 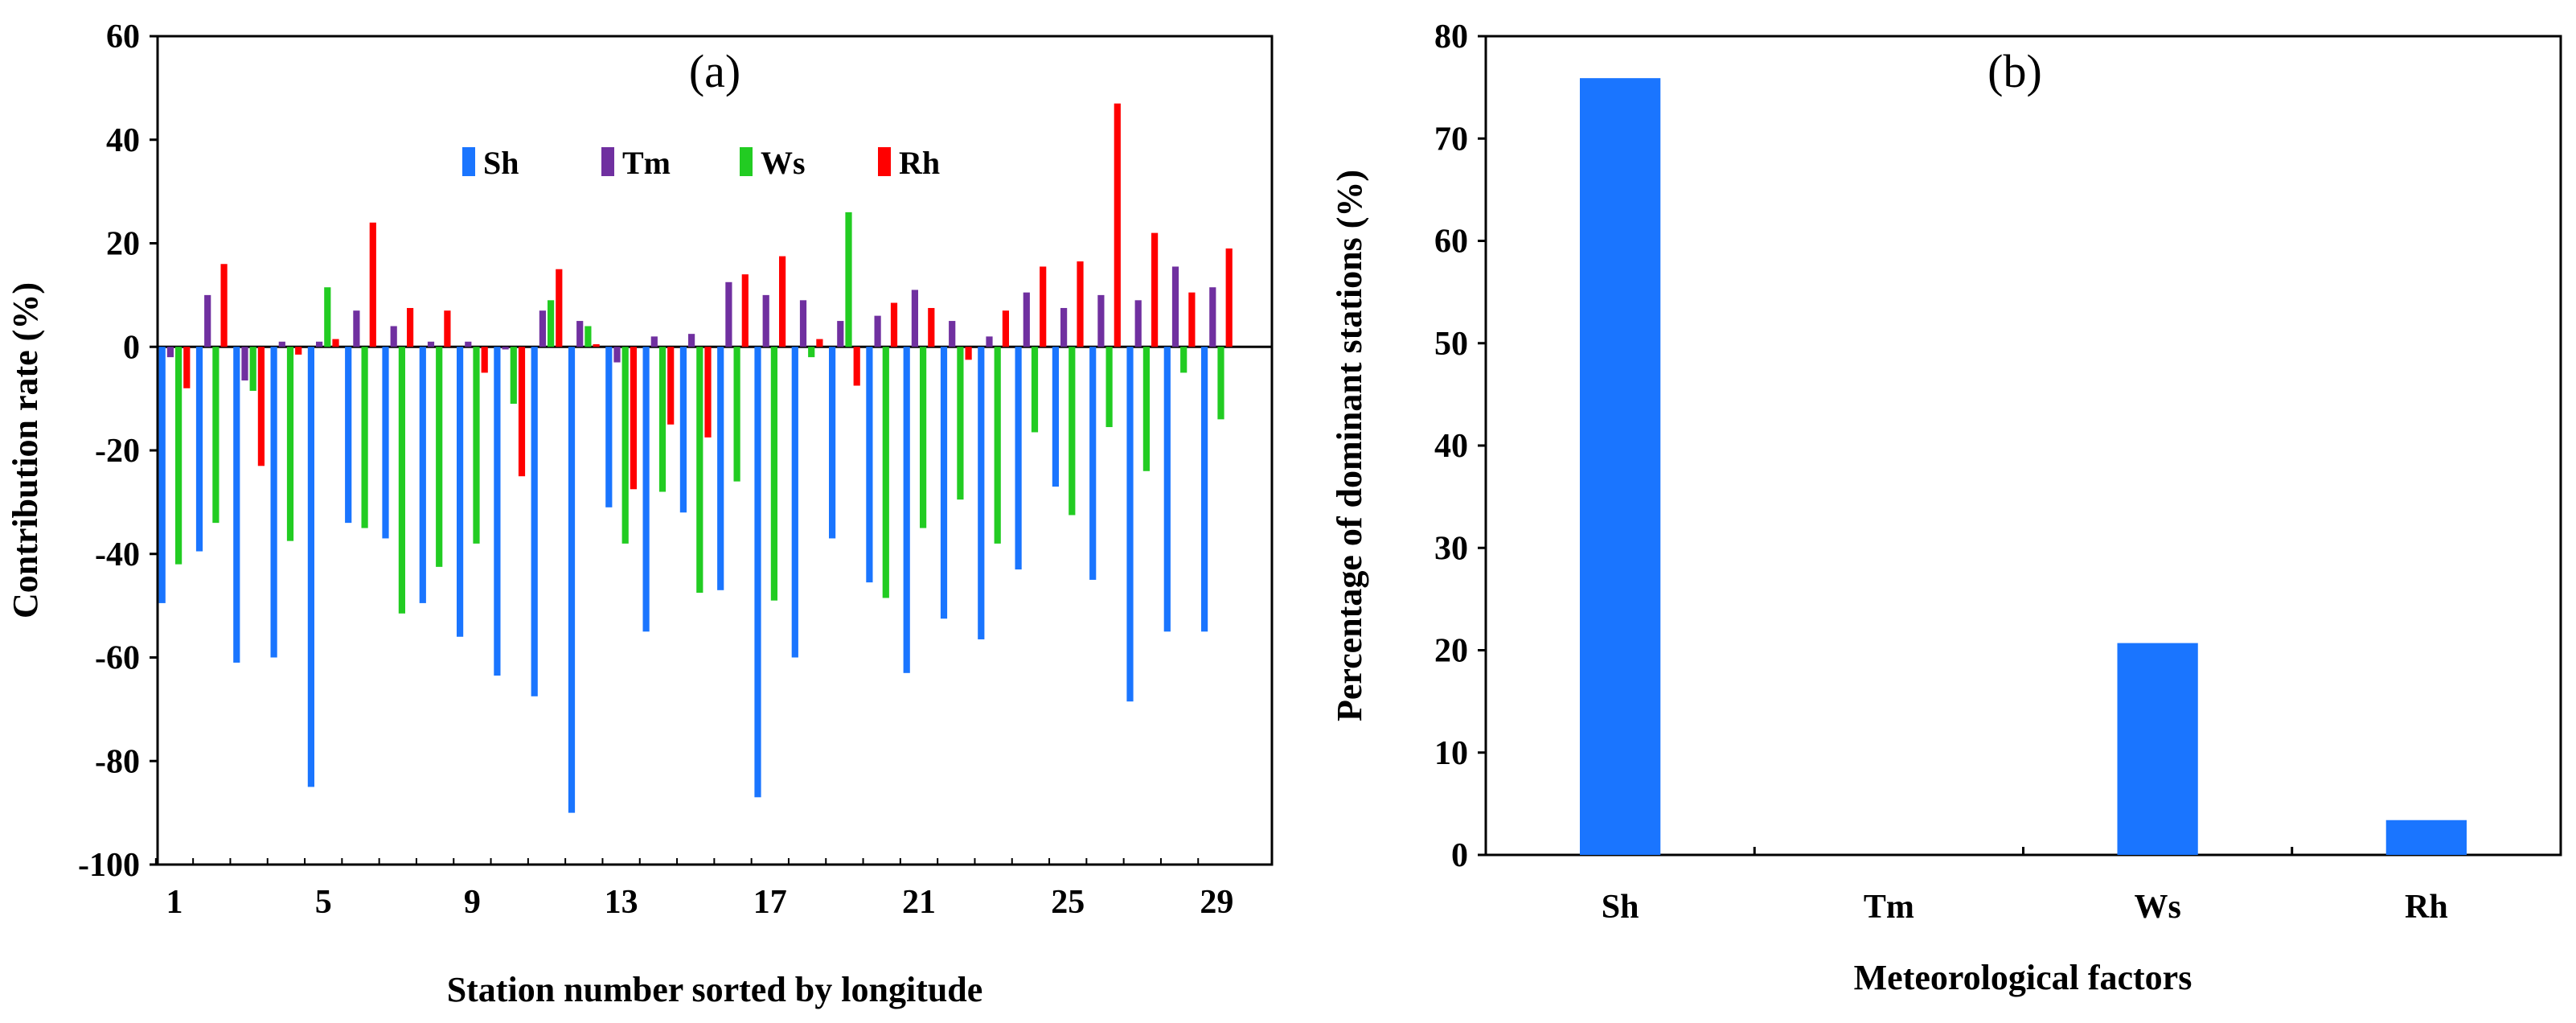 I want to click on x-tick-label: 13, so click(x=621, y=902).